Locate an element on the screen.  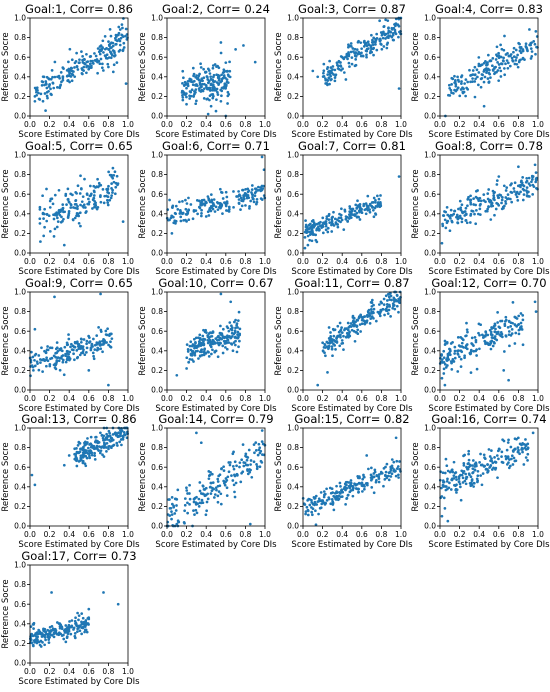
y-tick-label: 0.6 is located at coordinates (293, 331).